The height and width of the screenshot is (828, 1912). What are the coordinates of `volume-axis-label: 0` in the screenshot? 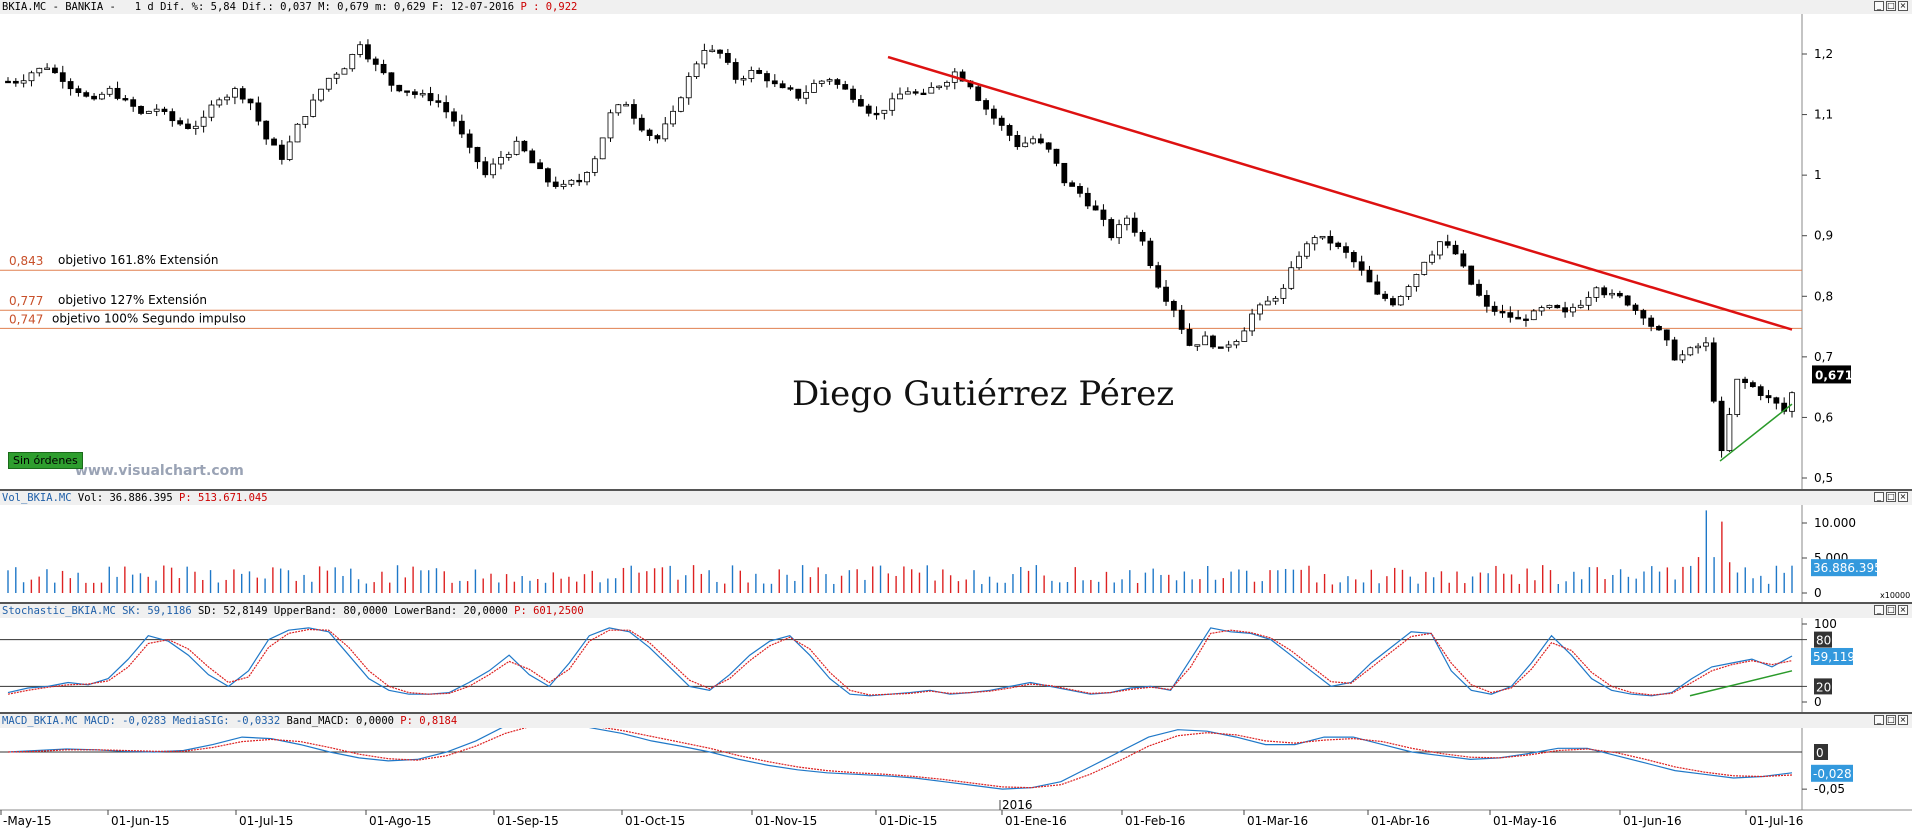 It's located at (1818, 593).